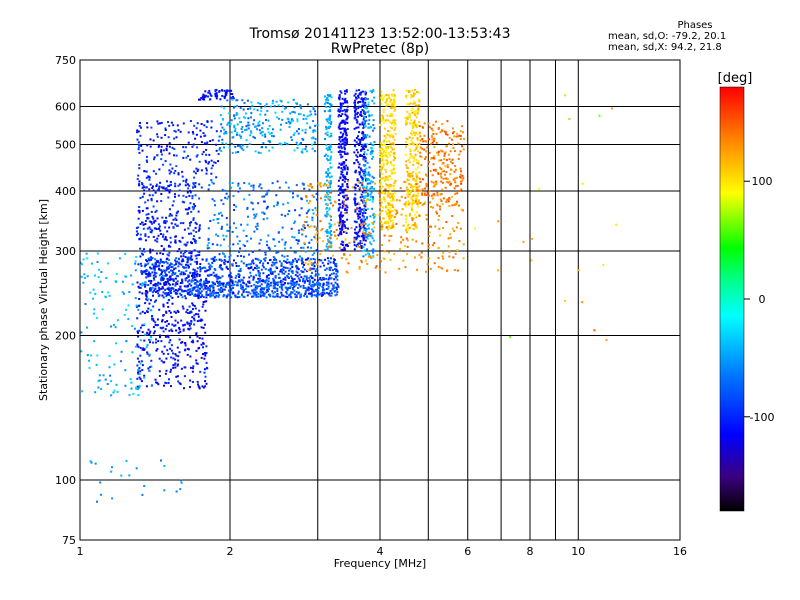  I want to click on y-tick-label: 100, so click(65, 480).